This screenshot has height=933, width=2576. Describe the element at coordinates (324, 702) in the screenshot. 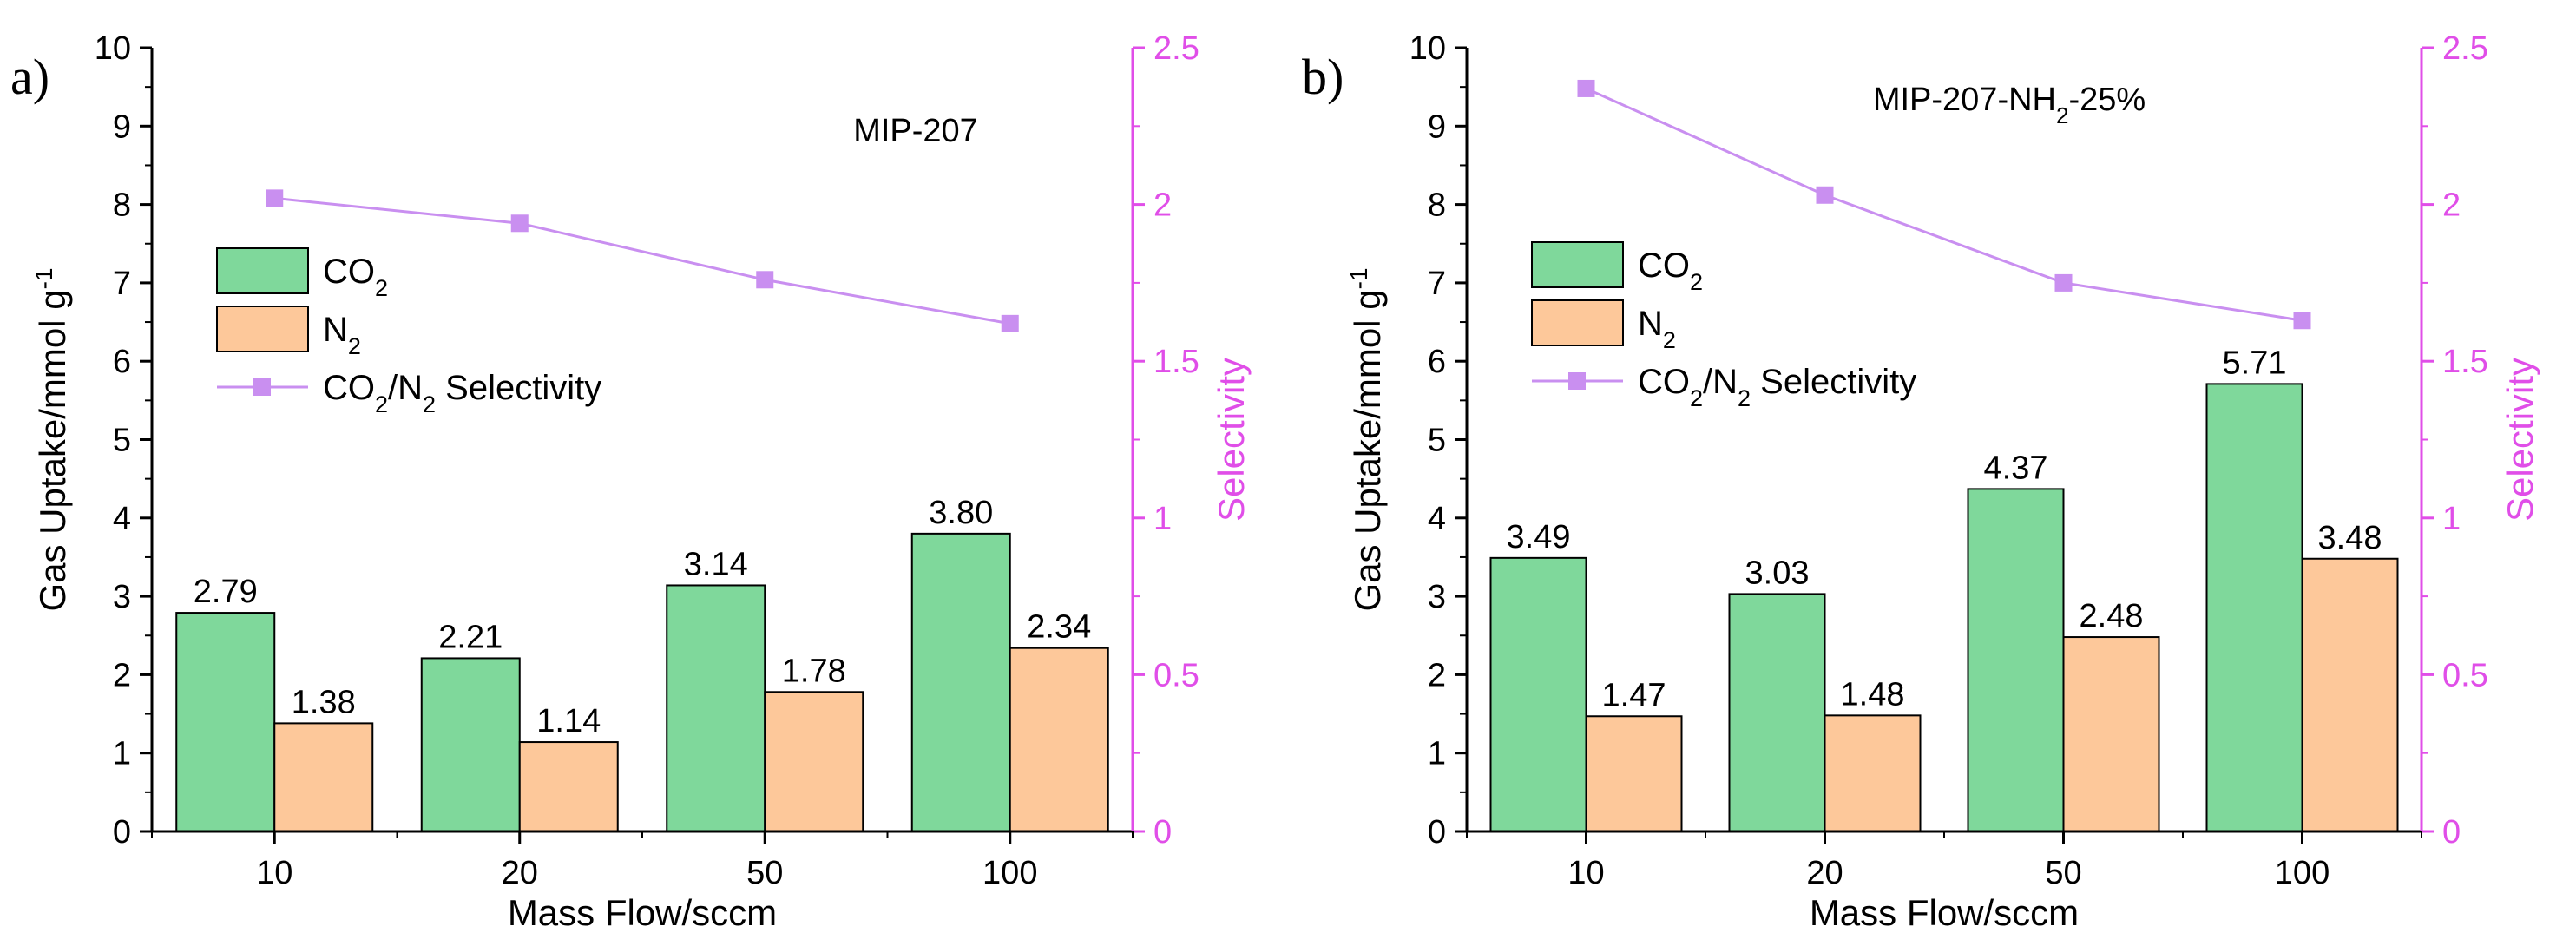

I see `bar-value-label: 1.38` at that location.